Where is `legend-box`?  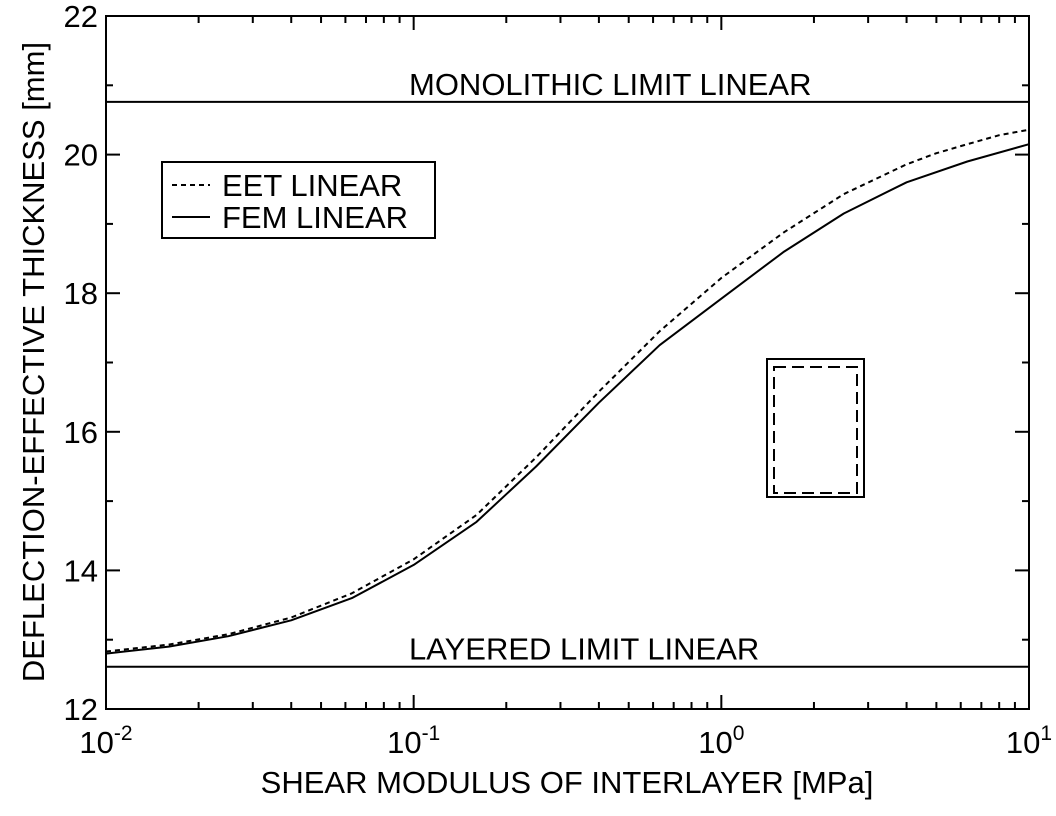
legend-box is located at coordinates (298, 200).